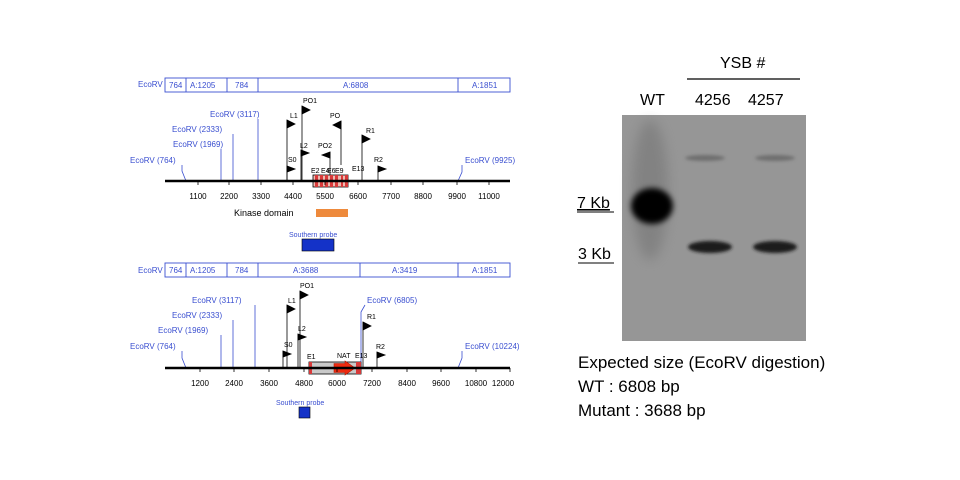 This screenshot has height=480, width=960. What do you see at coordinates (355, 370) in the screenshot?
I see `mut-axis-ticks` at bounding box center [355, 370].